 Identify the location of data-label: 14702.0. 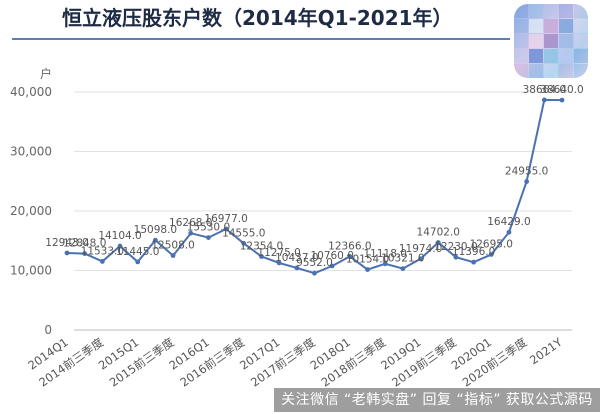
(438, 233).